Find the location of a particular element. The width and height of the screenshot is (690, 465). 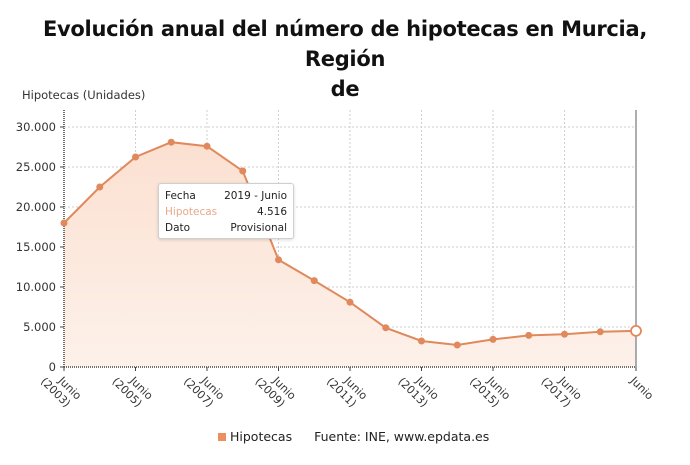

tooltip-value: Provisional is located at coordinates (258, 228).